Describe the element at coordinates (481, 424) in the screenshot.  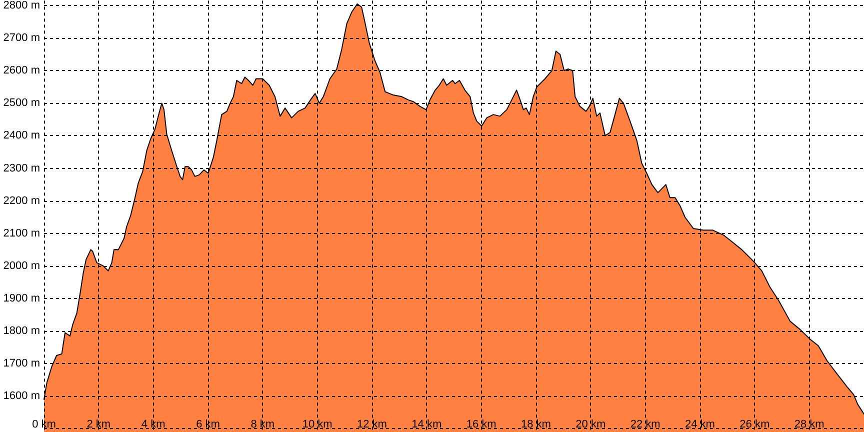
I see `x-tick-label: 16 km` at that location.